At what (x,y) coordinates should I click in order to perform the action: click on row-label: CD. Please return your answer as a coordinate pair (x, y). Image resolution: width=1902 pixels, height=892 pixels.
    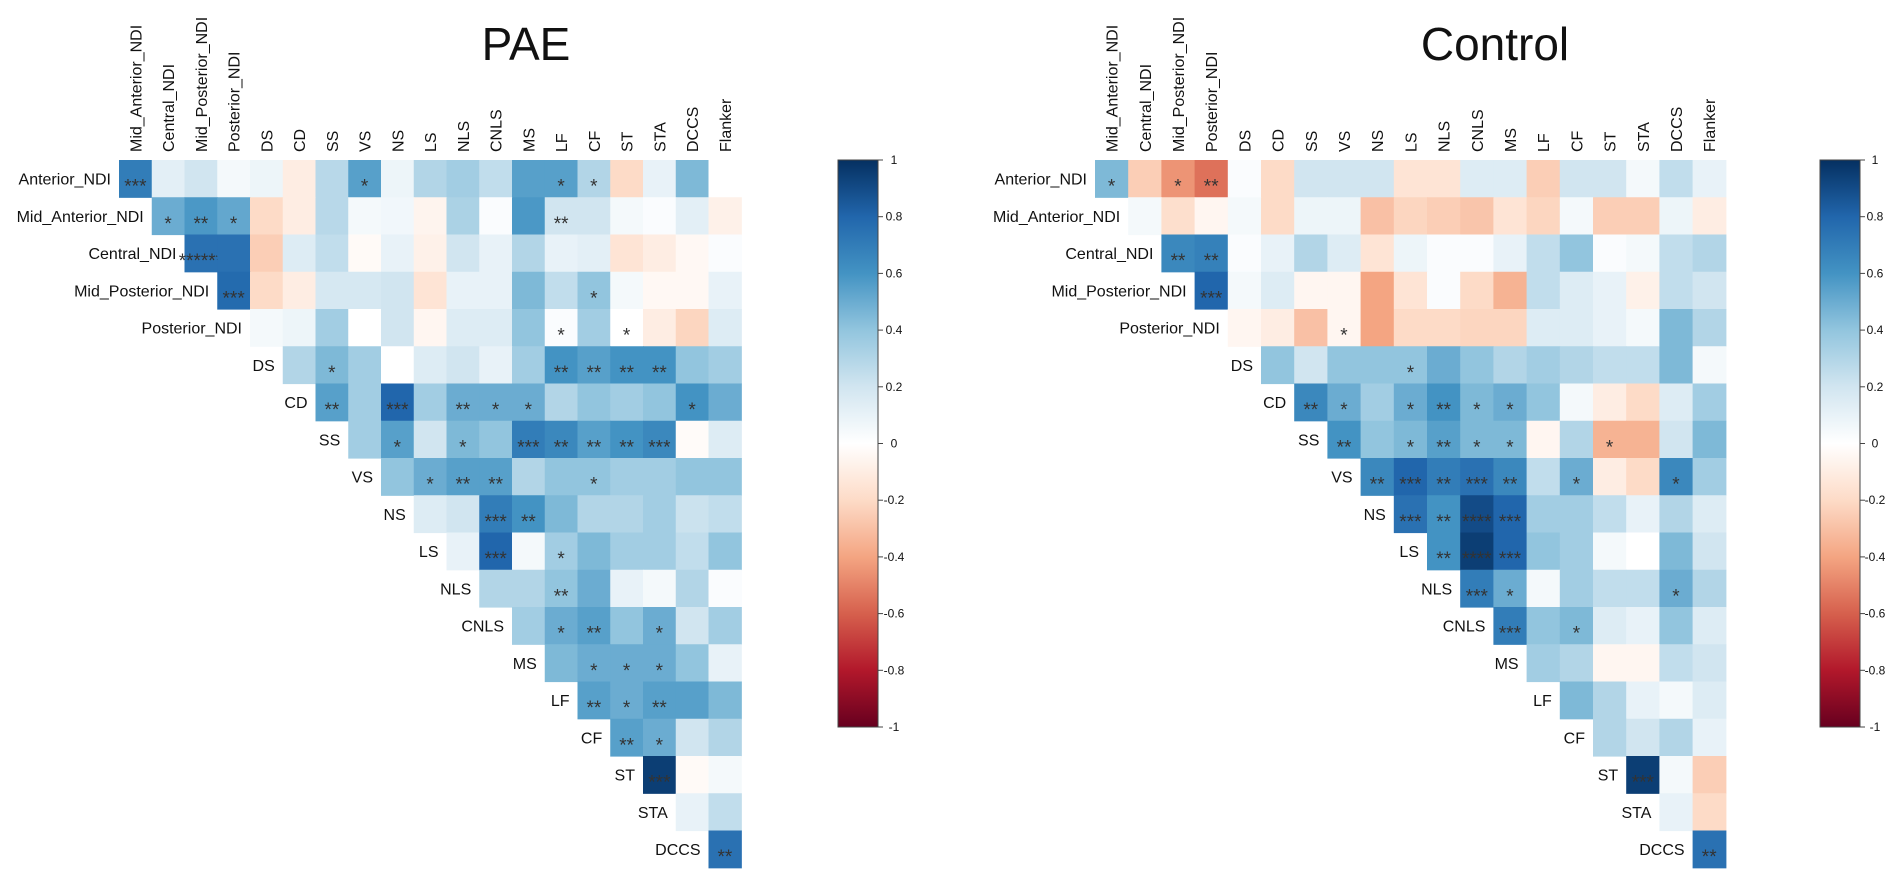
    Looking at the image, I should click on (1274, 403).